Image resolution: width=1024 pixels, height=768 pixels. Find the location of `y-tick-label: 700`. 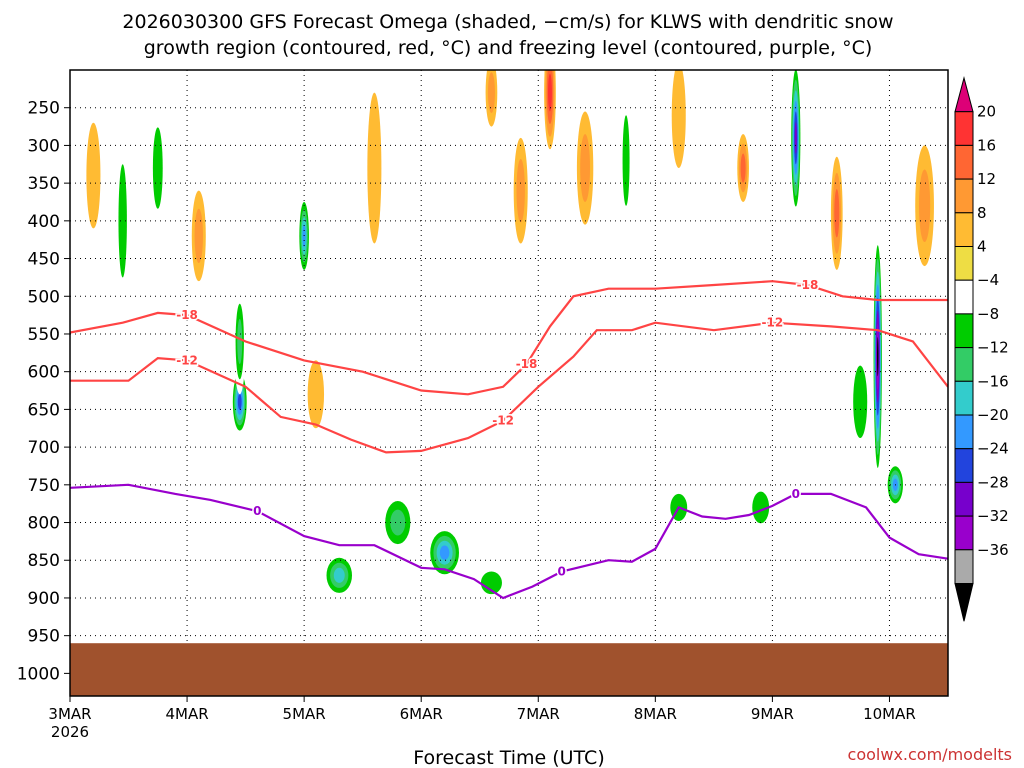

y-tick-label: 700 is located at coordinates (44, 448).